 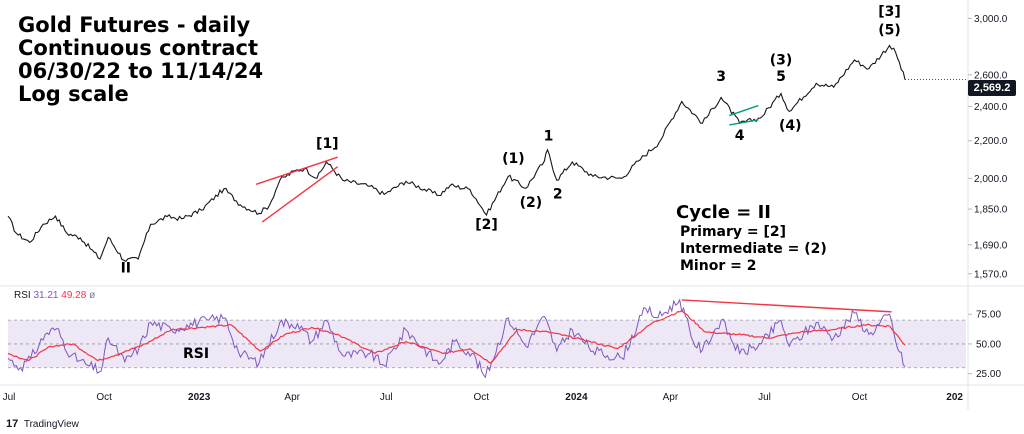 I want to click on chart-title: Gold Futures - daily, so click(x=134, y=25).